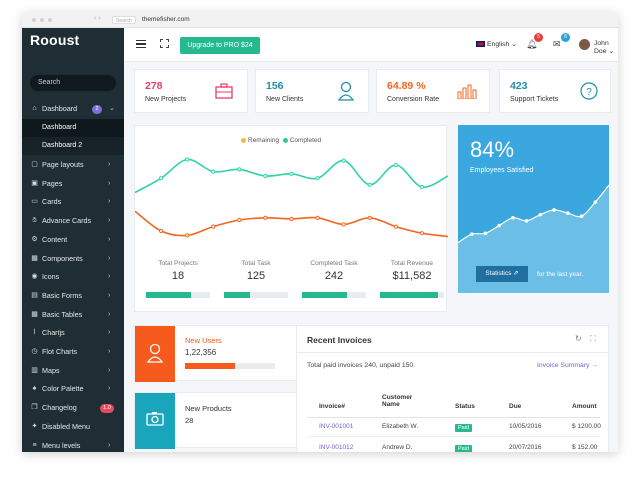 The width and height of the screenshot is (640, 480). I want to click on camera-icon, so click(155, 419).